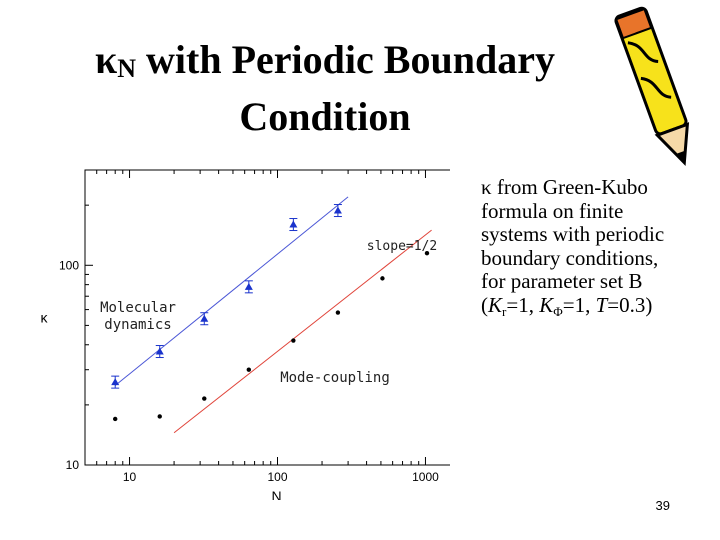 Image resolution: width=720 pixels, height=540 pixels. I want to click on description-k1-sub: r, so click(504, 311).